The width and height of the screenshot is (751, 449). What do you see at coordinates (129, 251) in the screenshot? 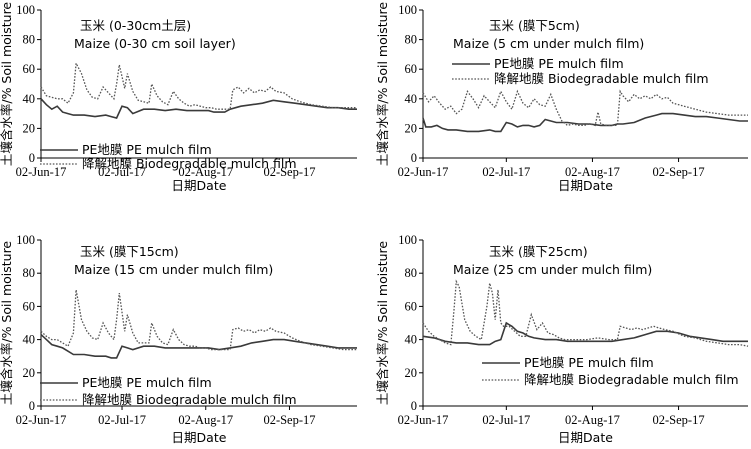
I see `panel-title-cn: 玉米 (膜下15cm)` at bounding box center [129, 251].